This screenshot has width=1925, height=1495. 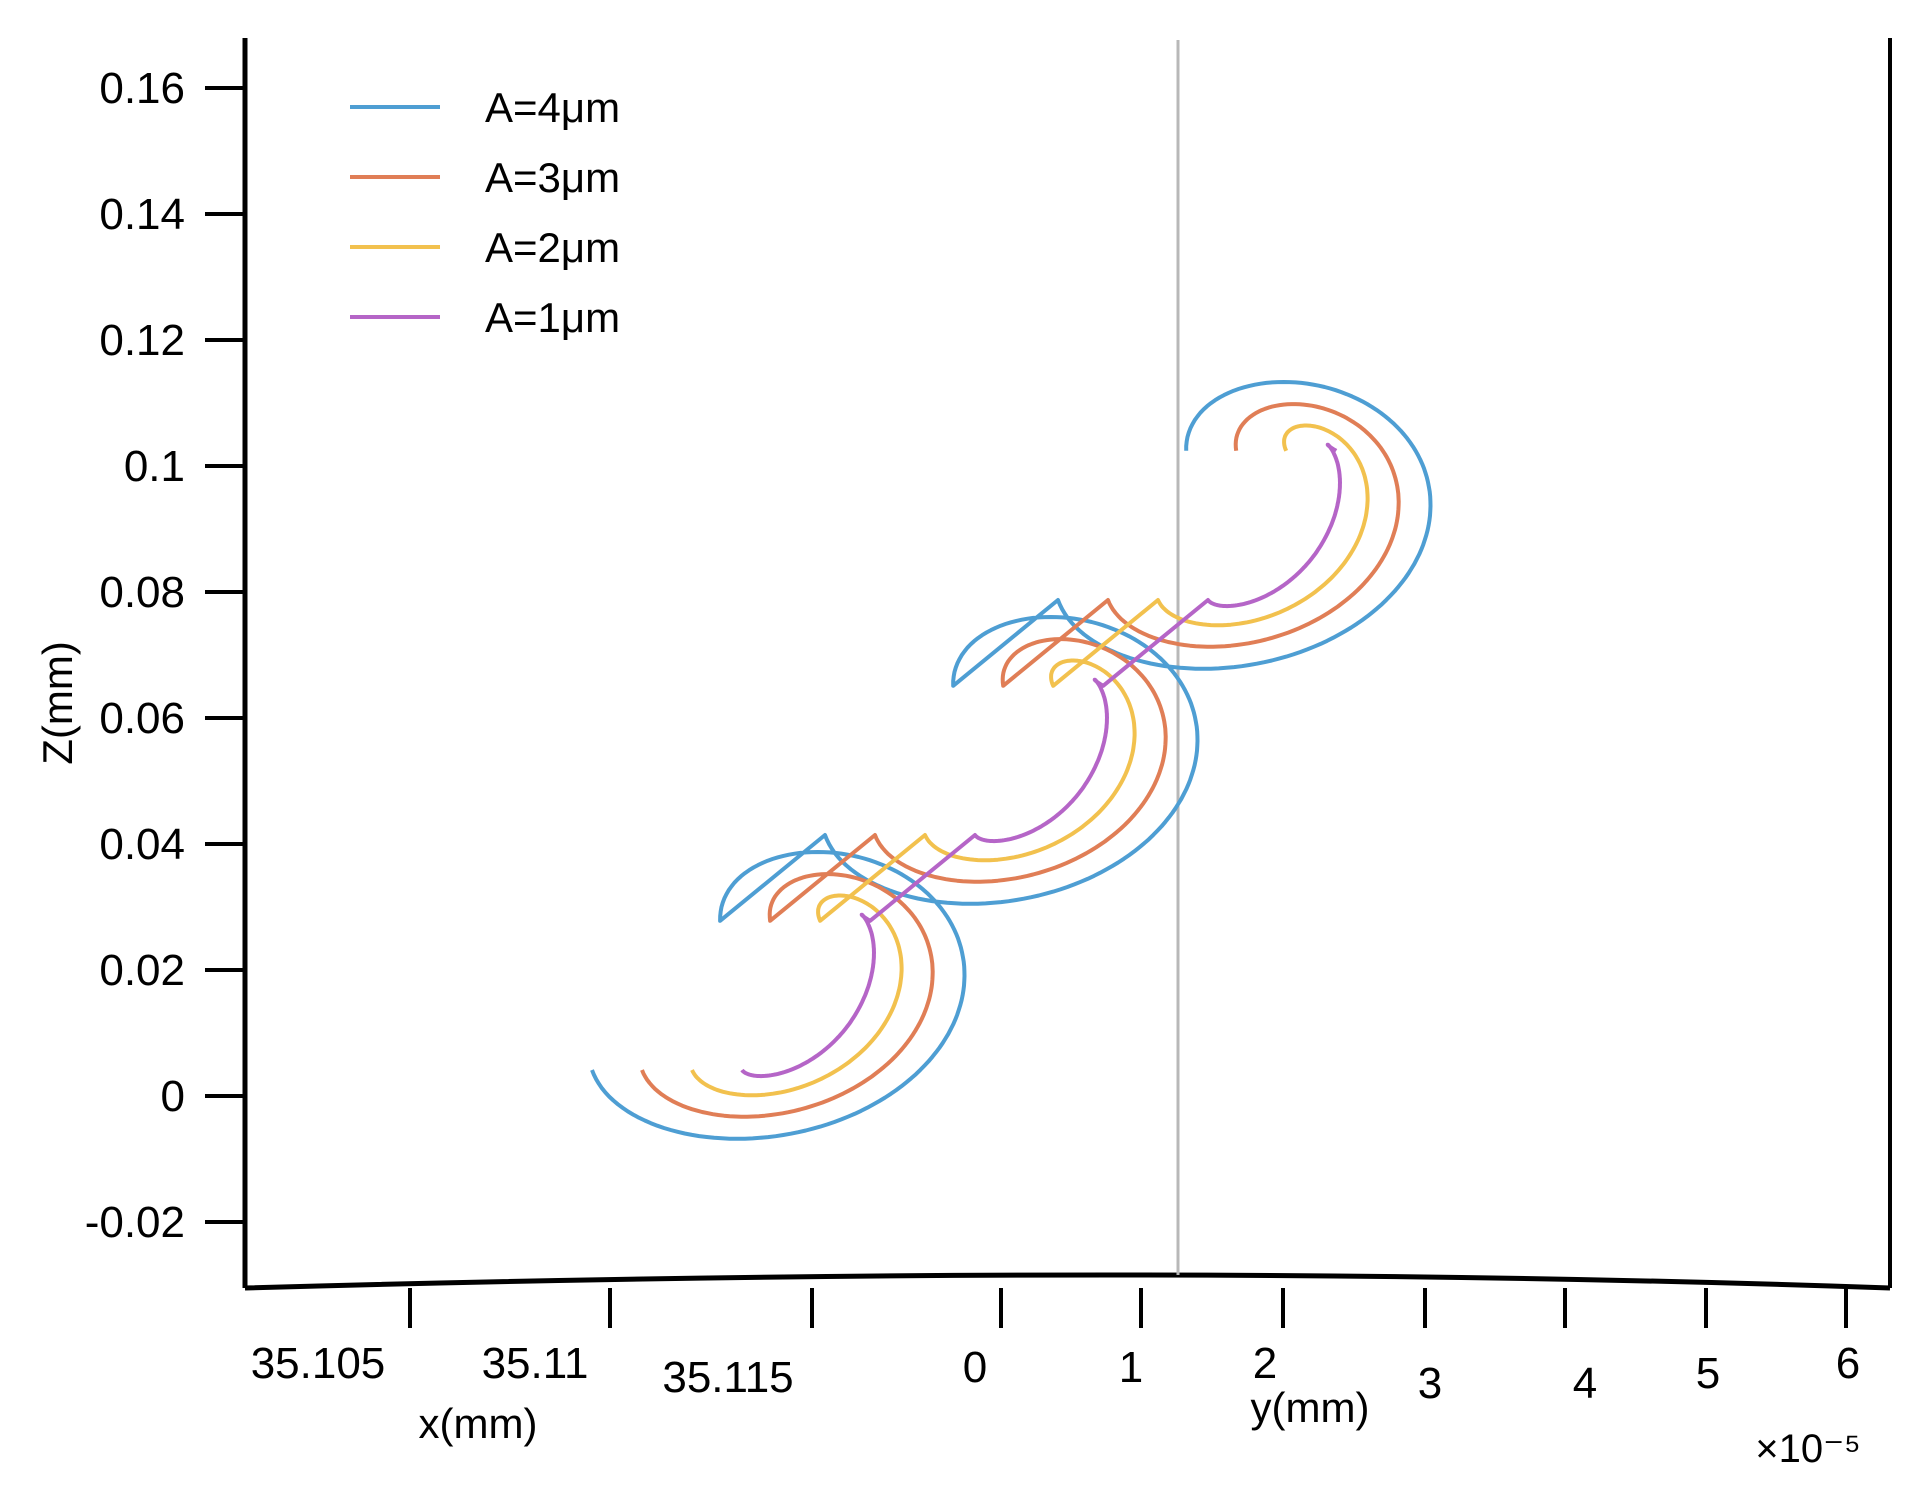 What do you see at coordinates (135, 1222) in the screenshot?
I see `z-tick-label: -0.02` at bounding box center [135, 1222].